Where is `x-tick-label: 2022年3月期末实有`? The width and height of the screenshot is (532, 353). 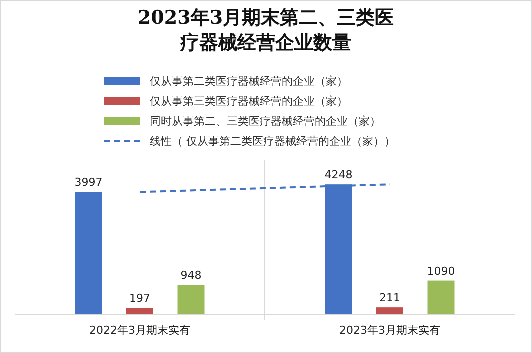
x-tick-label: 2022年3月期末实有 is located at coordinates (140, 330).